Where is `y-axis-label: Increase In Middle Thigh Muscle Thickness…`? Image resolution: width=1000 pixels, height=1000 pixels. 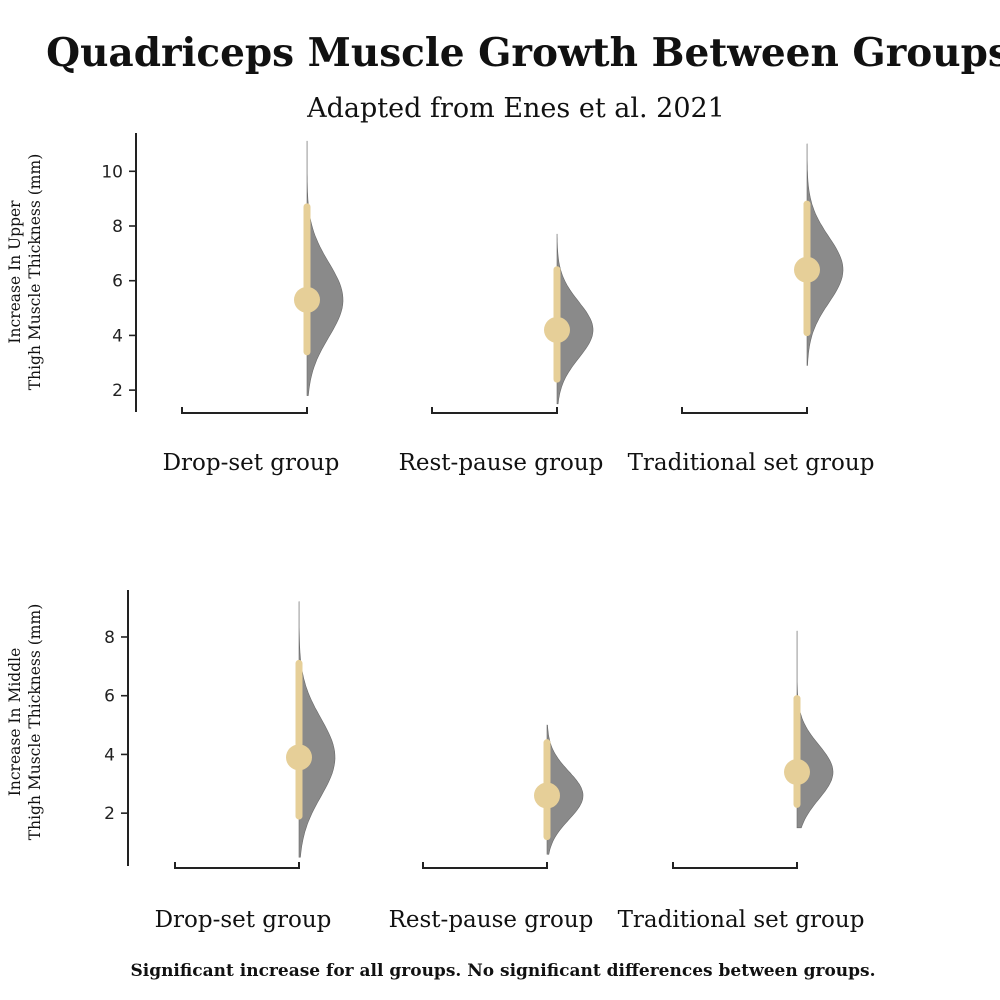 y-axis-label: Increase In Middle Thigh Muscle Thickness… is located at coordinates (25, 722).